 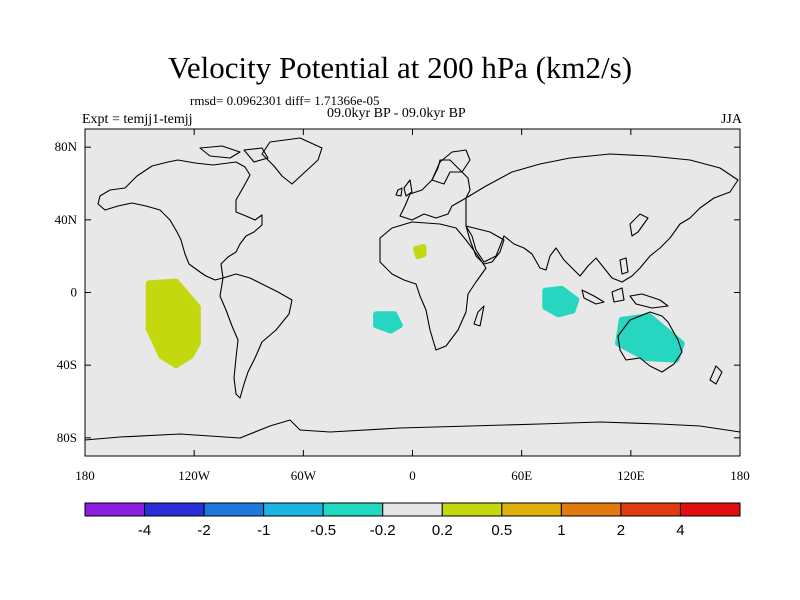 I want to click on season-label: JJA, so click(x=731, y=119).